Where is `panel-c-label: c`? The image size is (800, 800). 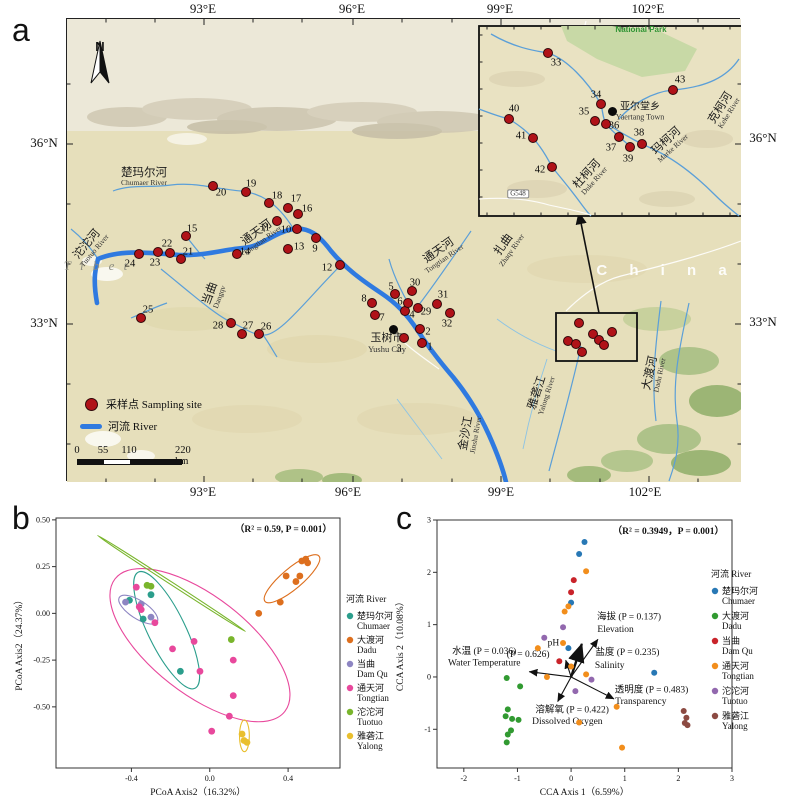 panel-c-label: c is located at coordinates (404, 518).